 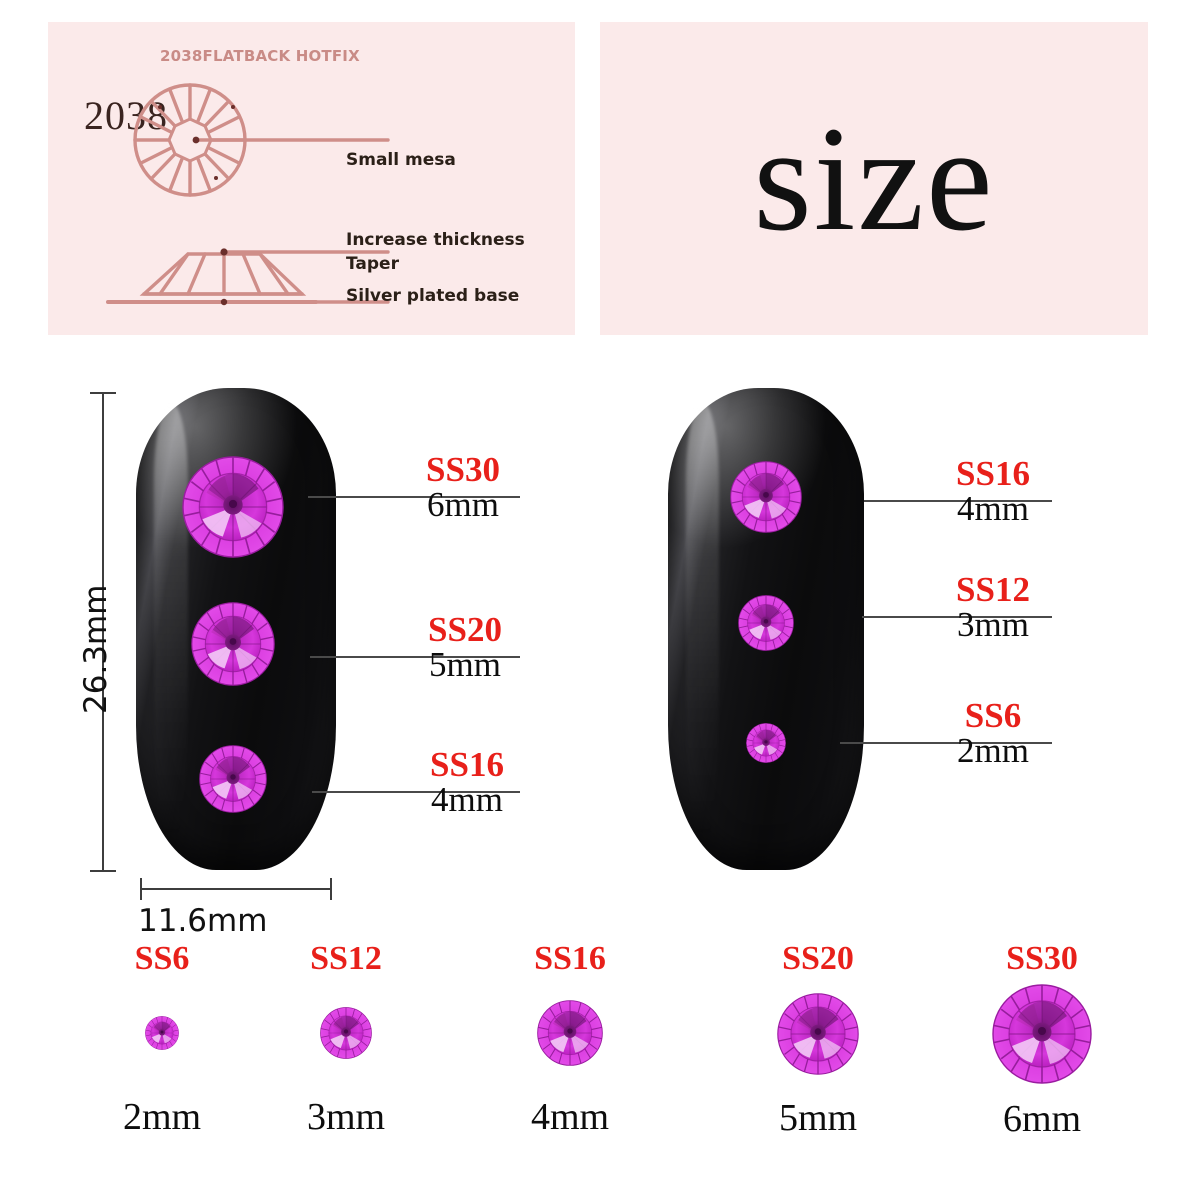 What do you see at coordinates (570, 958) in the screenshot?
I see `swatch-ss16-size: SS16` at bounding box center [570, 958].